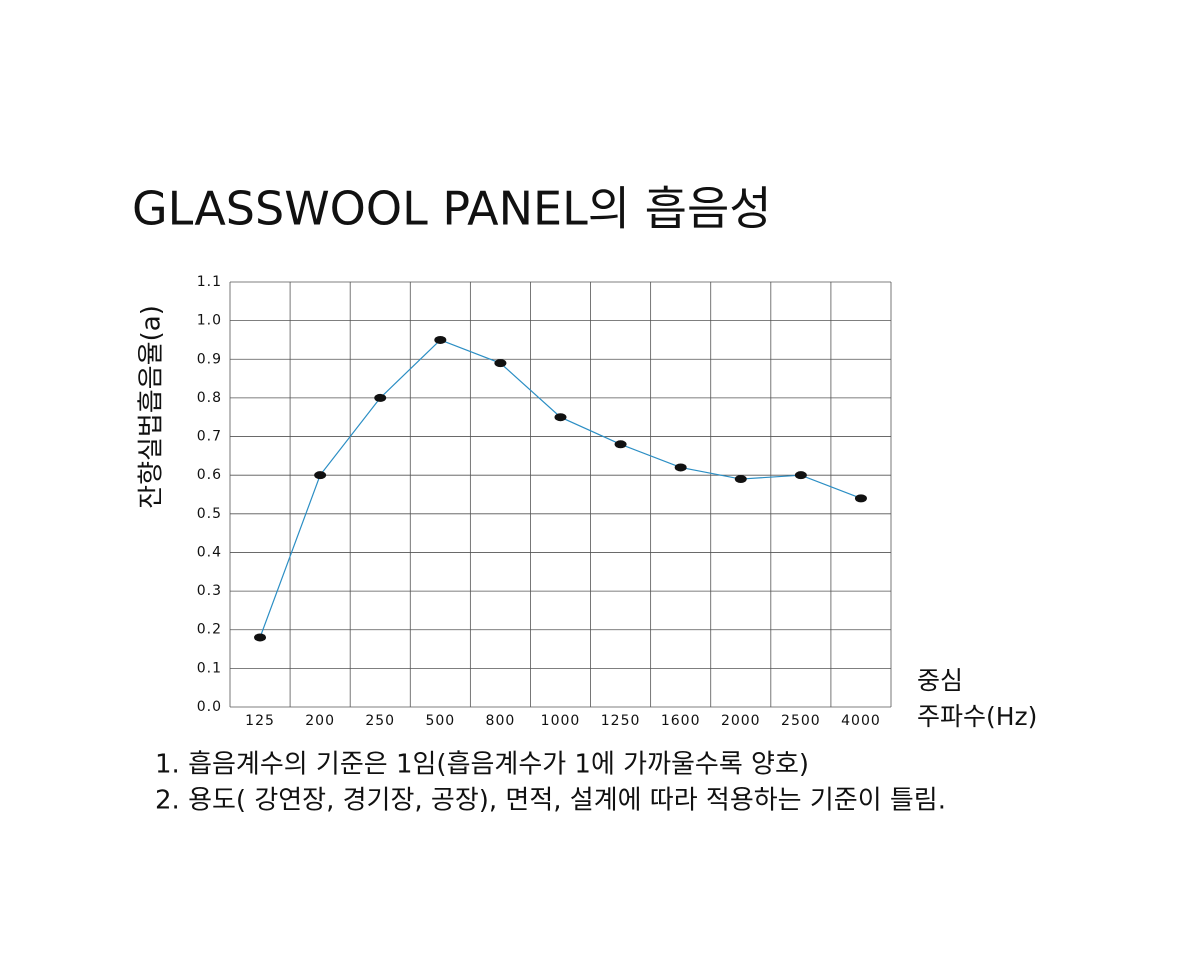  I want to click on y-tick-label: 0.1, so click(209, 668).